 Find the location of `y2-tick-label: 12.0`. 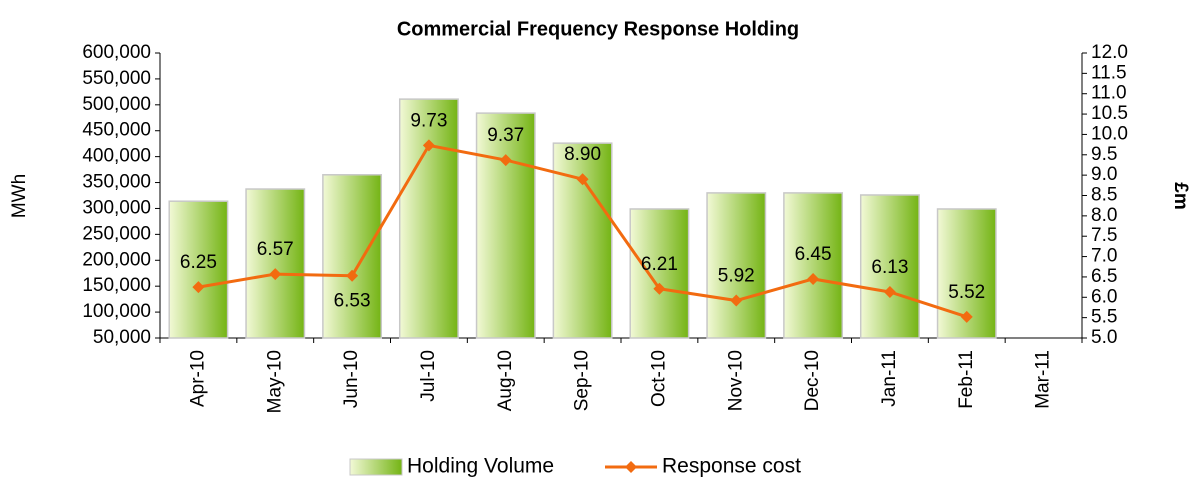

y2-tick-label: 12.0 is located at coordinates (1109, 52).